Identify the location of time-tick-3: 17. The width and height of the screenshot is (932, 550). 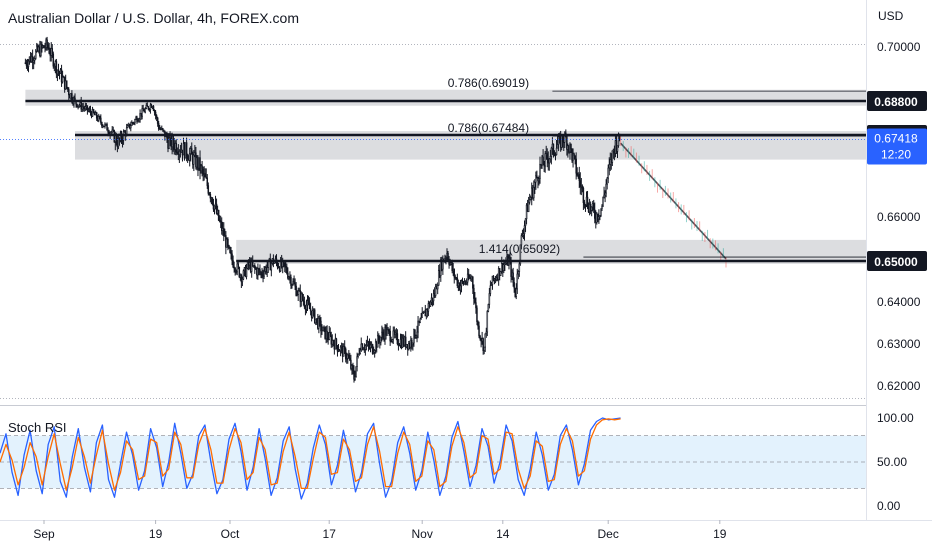
(330, 534).